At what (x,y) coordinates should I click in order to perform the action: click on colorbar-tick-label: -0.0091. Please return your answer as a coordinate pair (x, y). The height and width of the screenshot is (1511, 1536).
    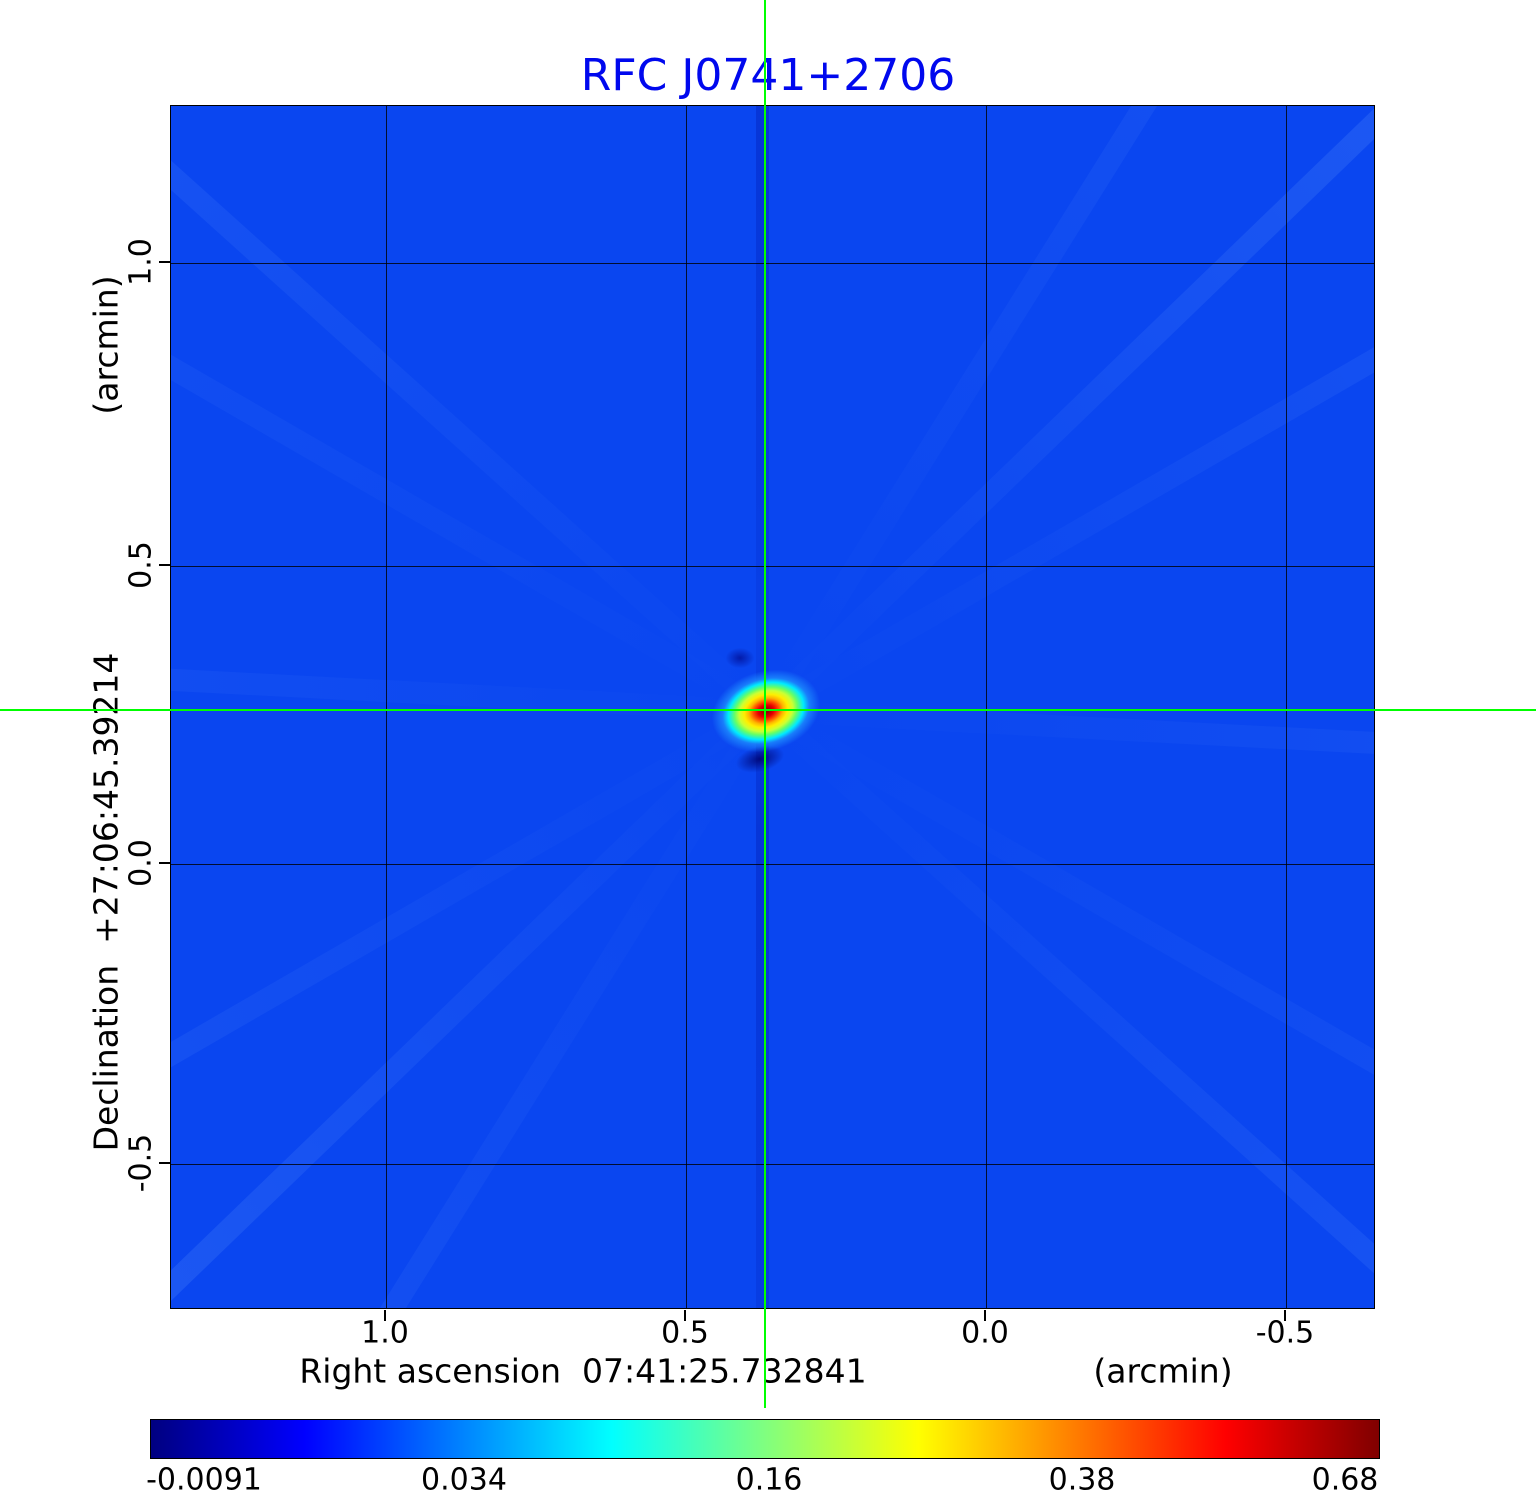
    Looking at the image, I should click on (204, 1480).